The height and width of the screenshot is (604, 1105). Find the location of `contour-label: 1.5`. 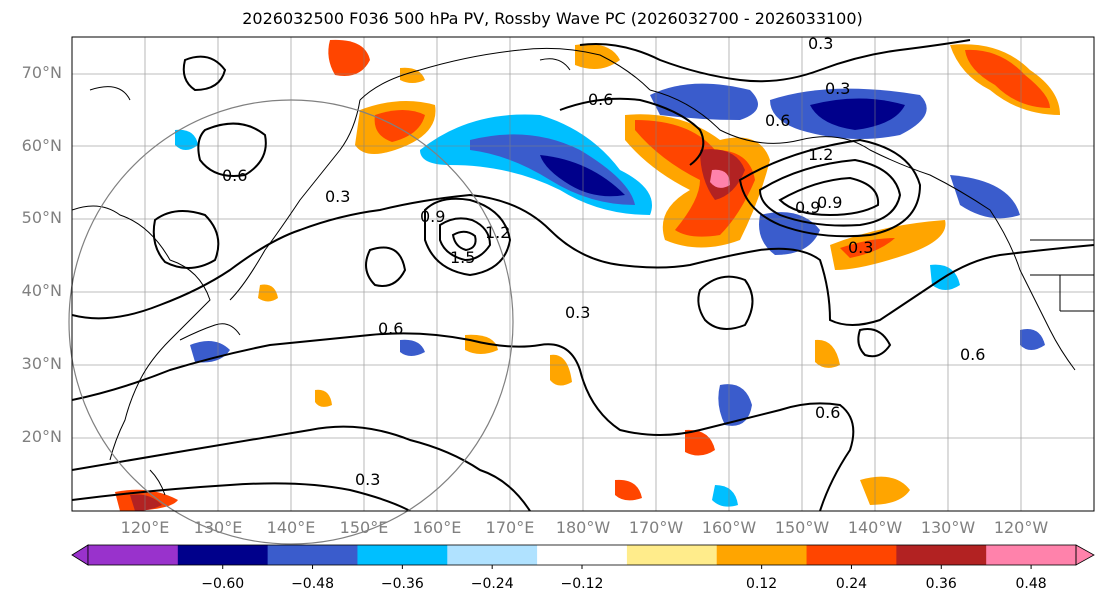

contour-label: 1.5 is located at coordinates (462, 257).